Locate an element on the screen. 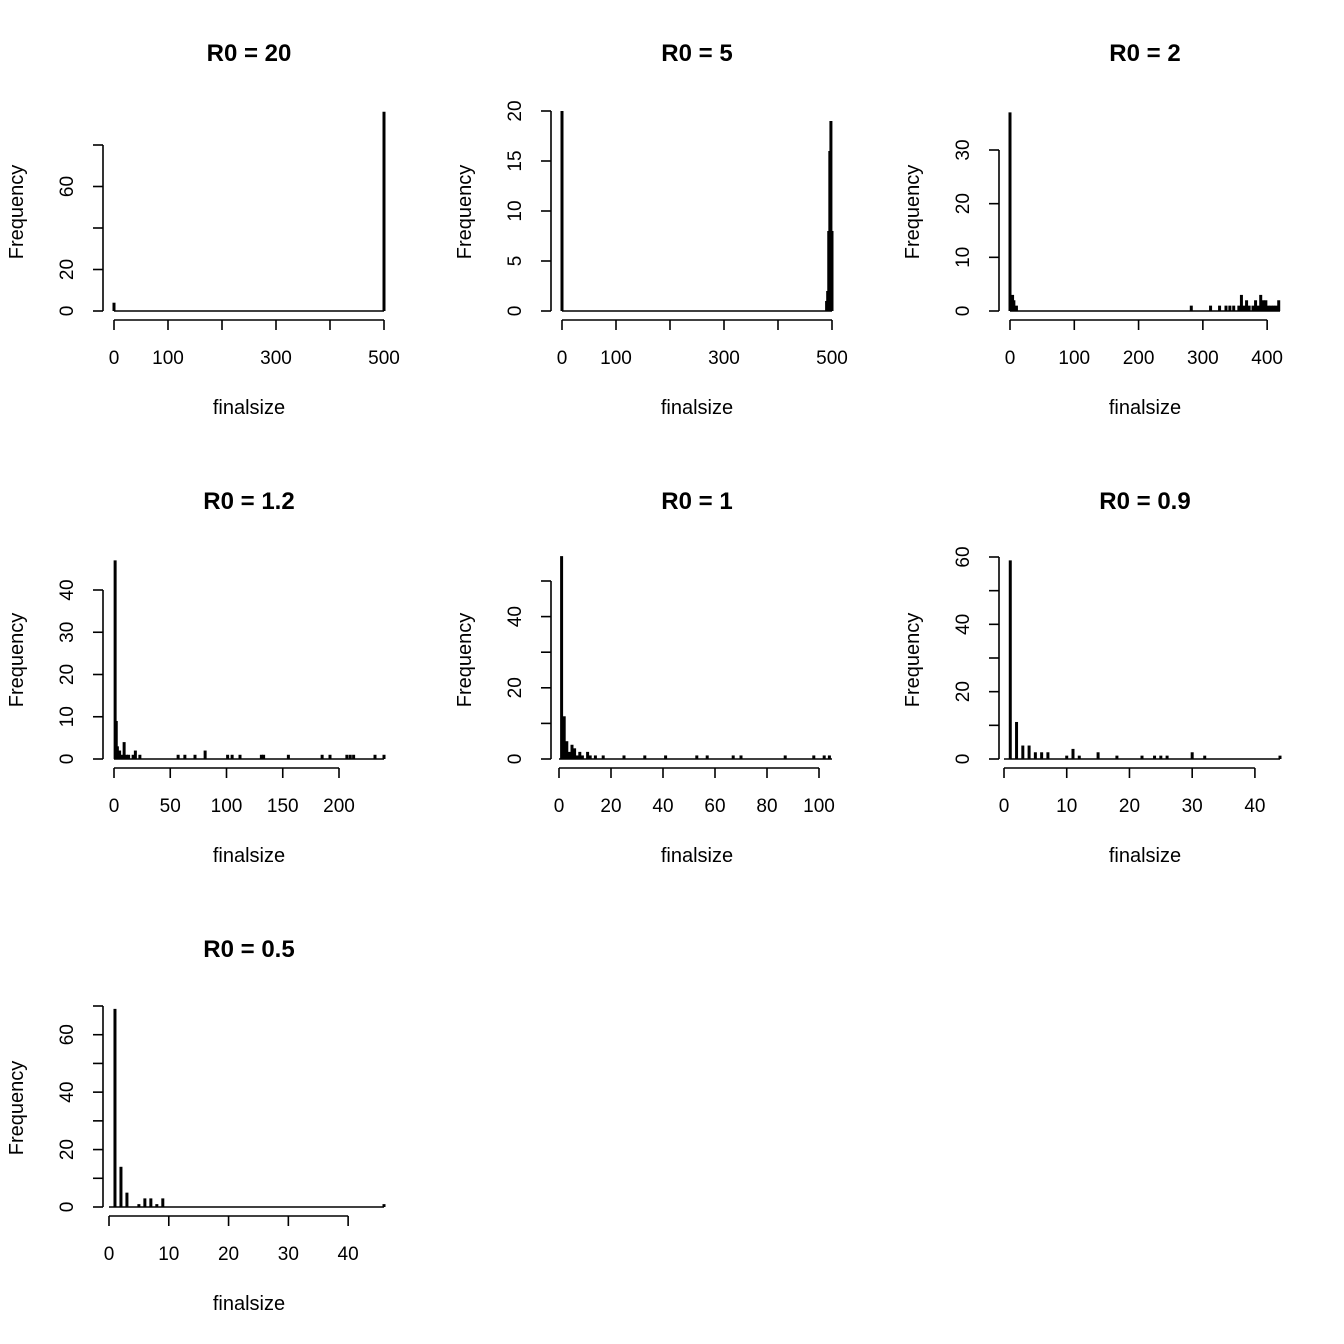 This screenshot has height=1344, width=1344. x-tick-label: 60 is located at coordinates (714, 806).